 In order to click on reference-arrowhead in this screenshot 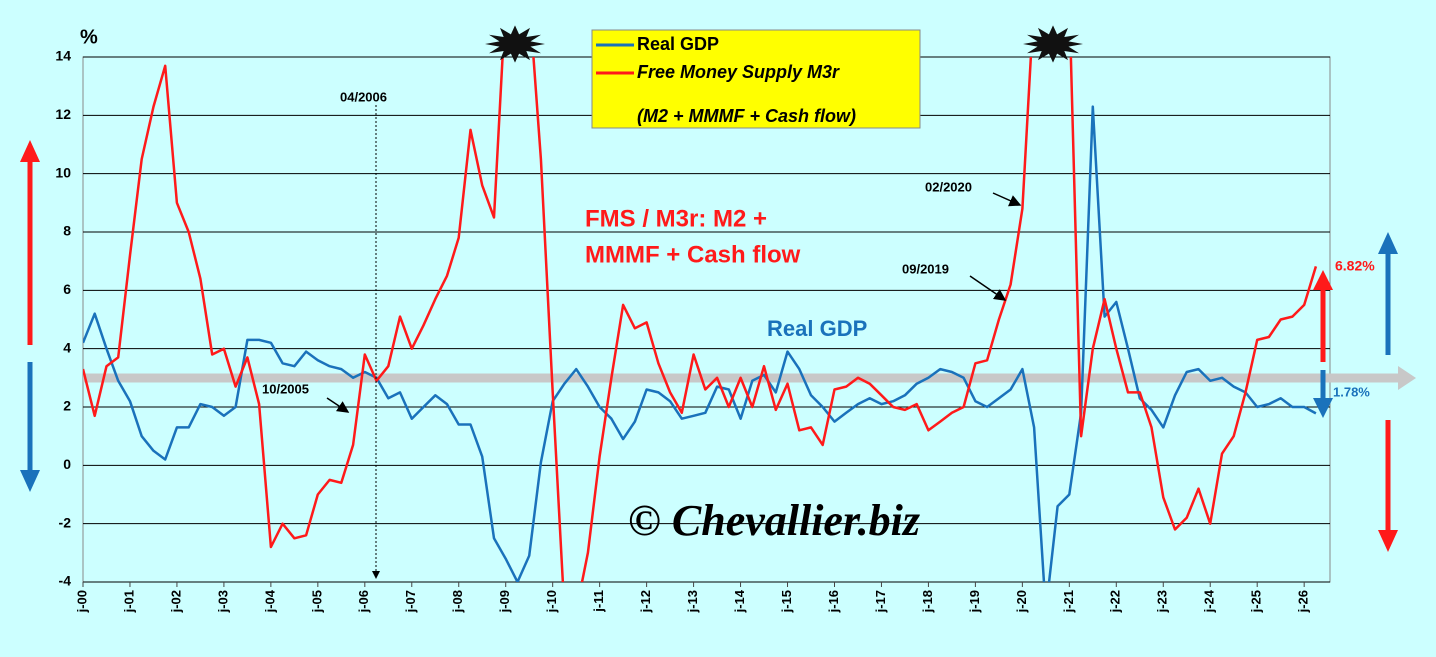, I will do `click(1407, 378)`.